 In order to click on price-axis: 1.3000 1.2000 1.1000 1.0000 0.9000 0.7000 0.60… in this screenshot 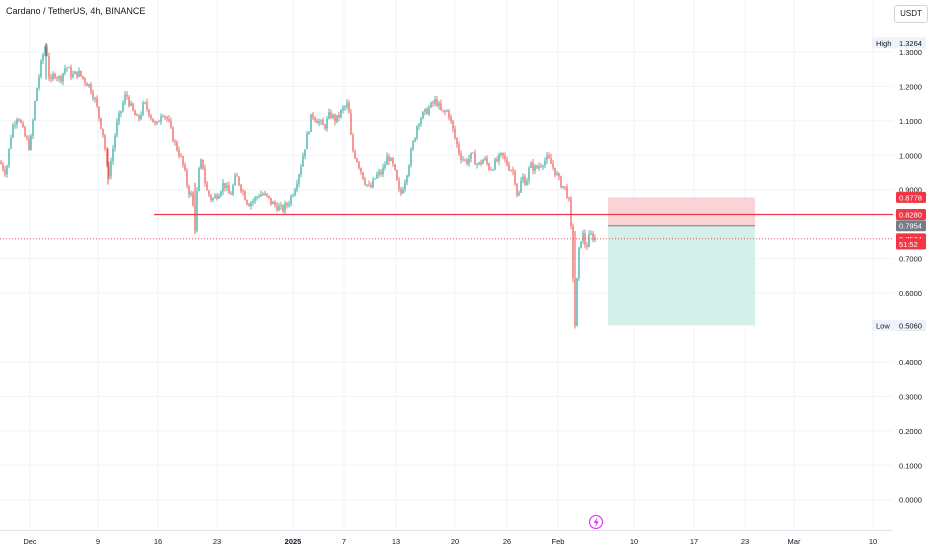, I will do `click(910, 276)`.